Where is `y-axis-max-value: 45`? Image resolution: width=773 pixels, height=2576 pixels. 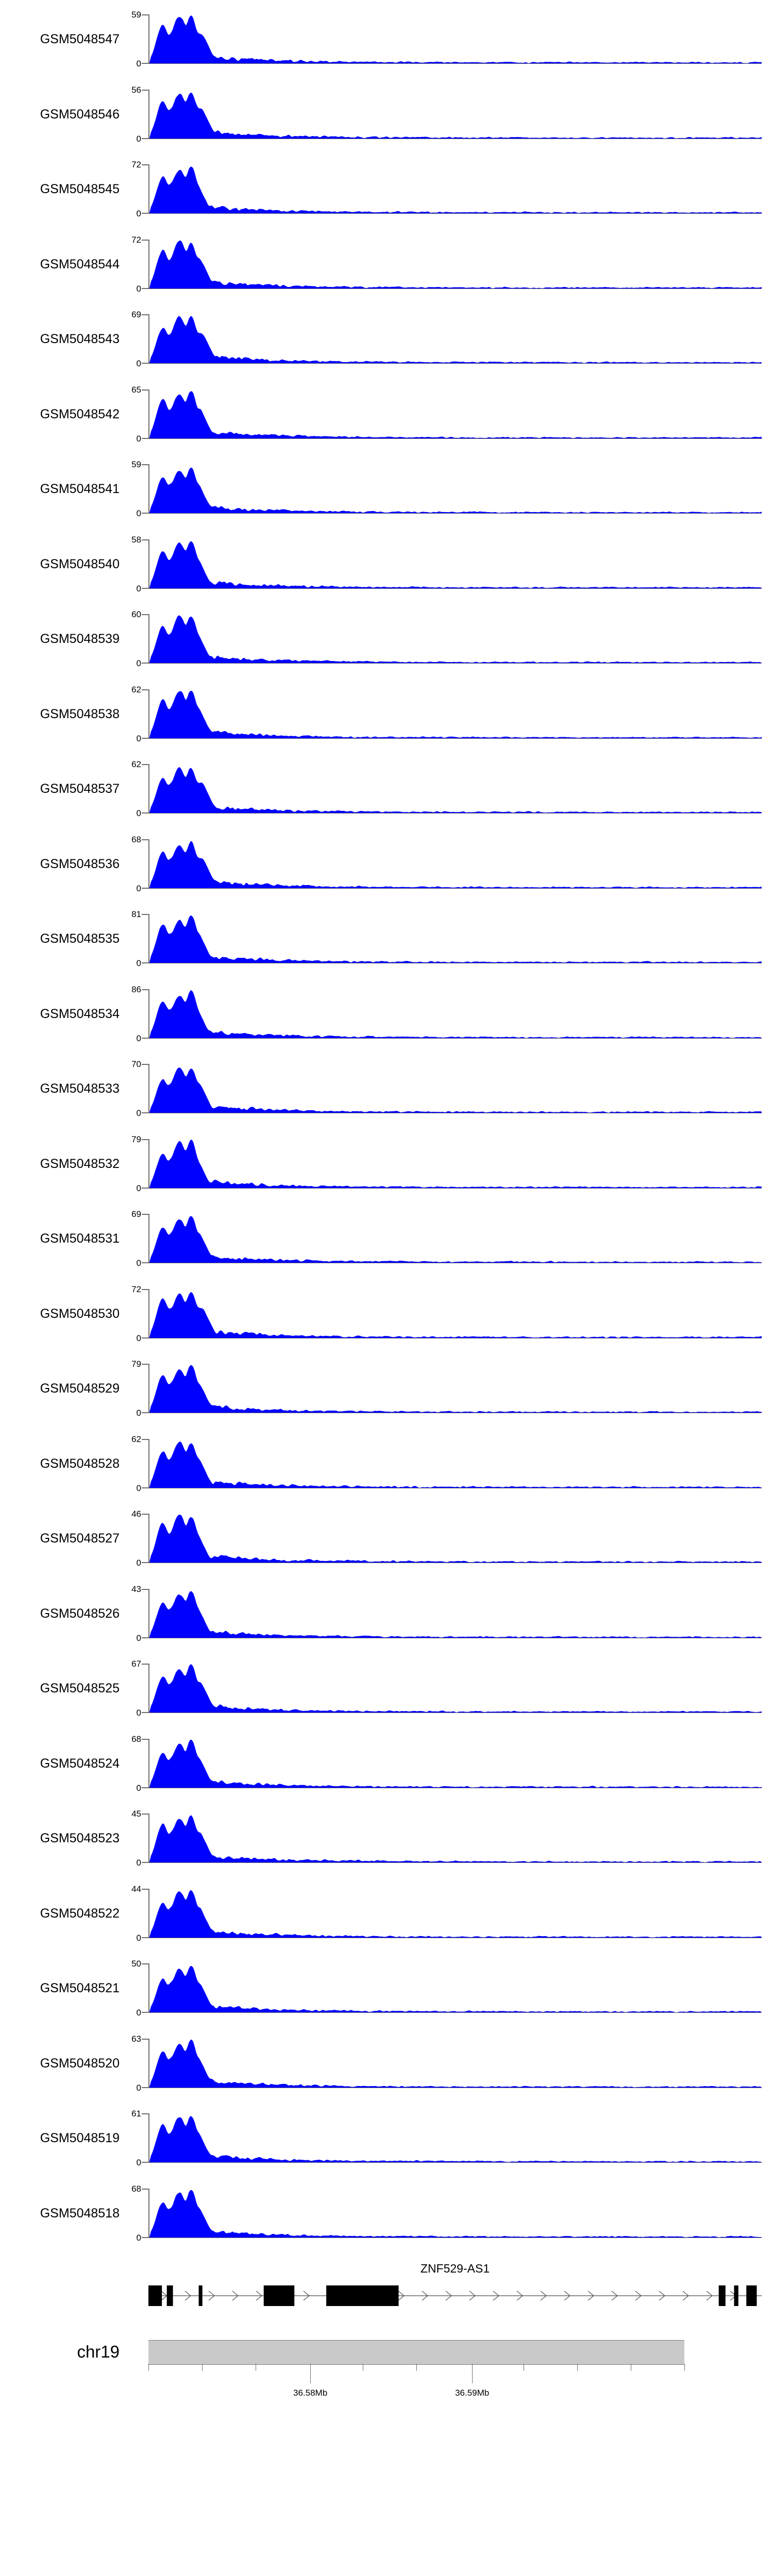
y-axis-max-value: 45 is located at coordinates (136, 1814).